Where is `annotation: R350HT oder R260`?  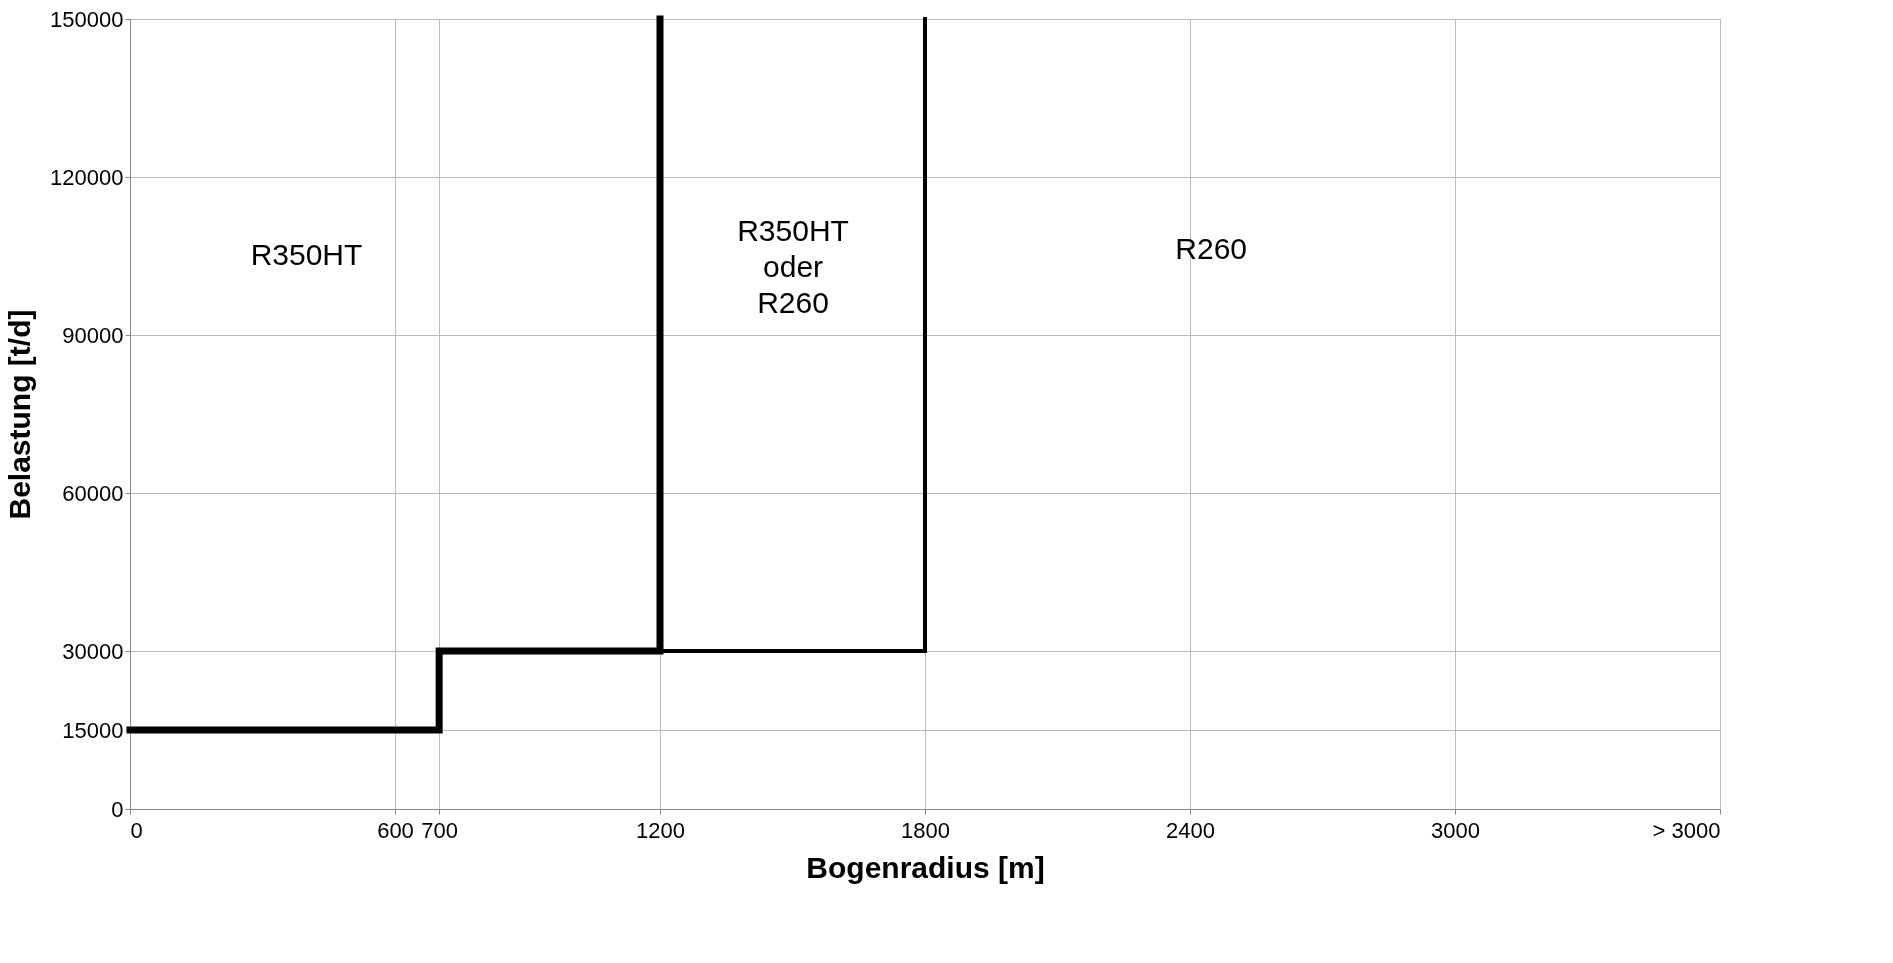 annotation: R350HT oder R260 is located at coordinates (793, 267).